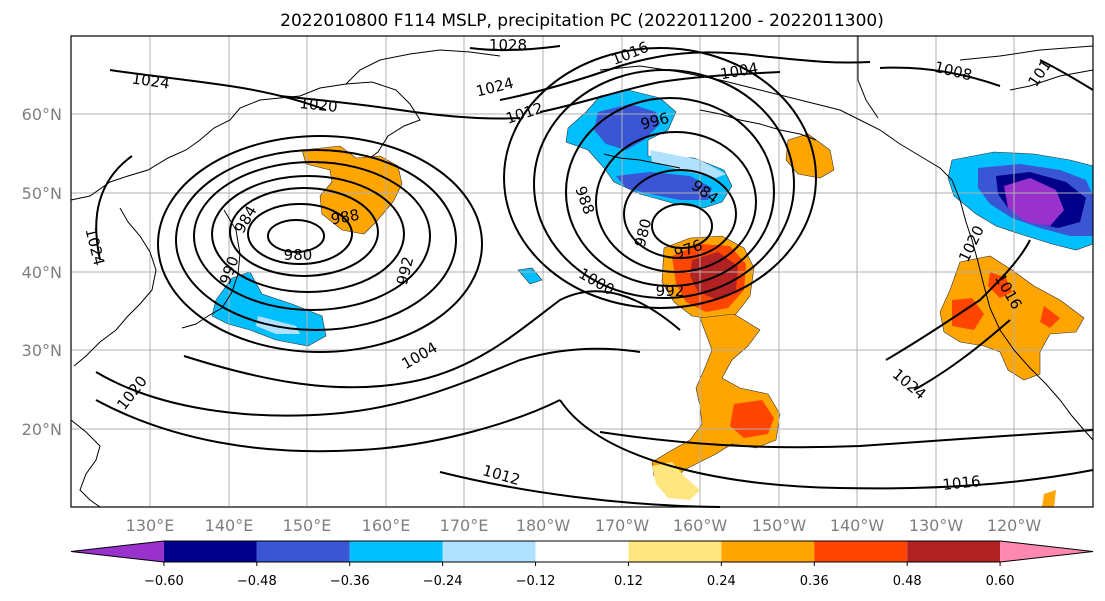 The height and width of the screenshot is (601, 1105). What do you see at coordinates (936, 525) in the screenshot?
I see `lon-label: 130°W` at bounding box center [936, 525].